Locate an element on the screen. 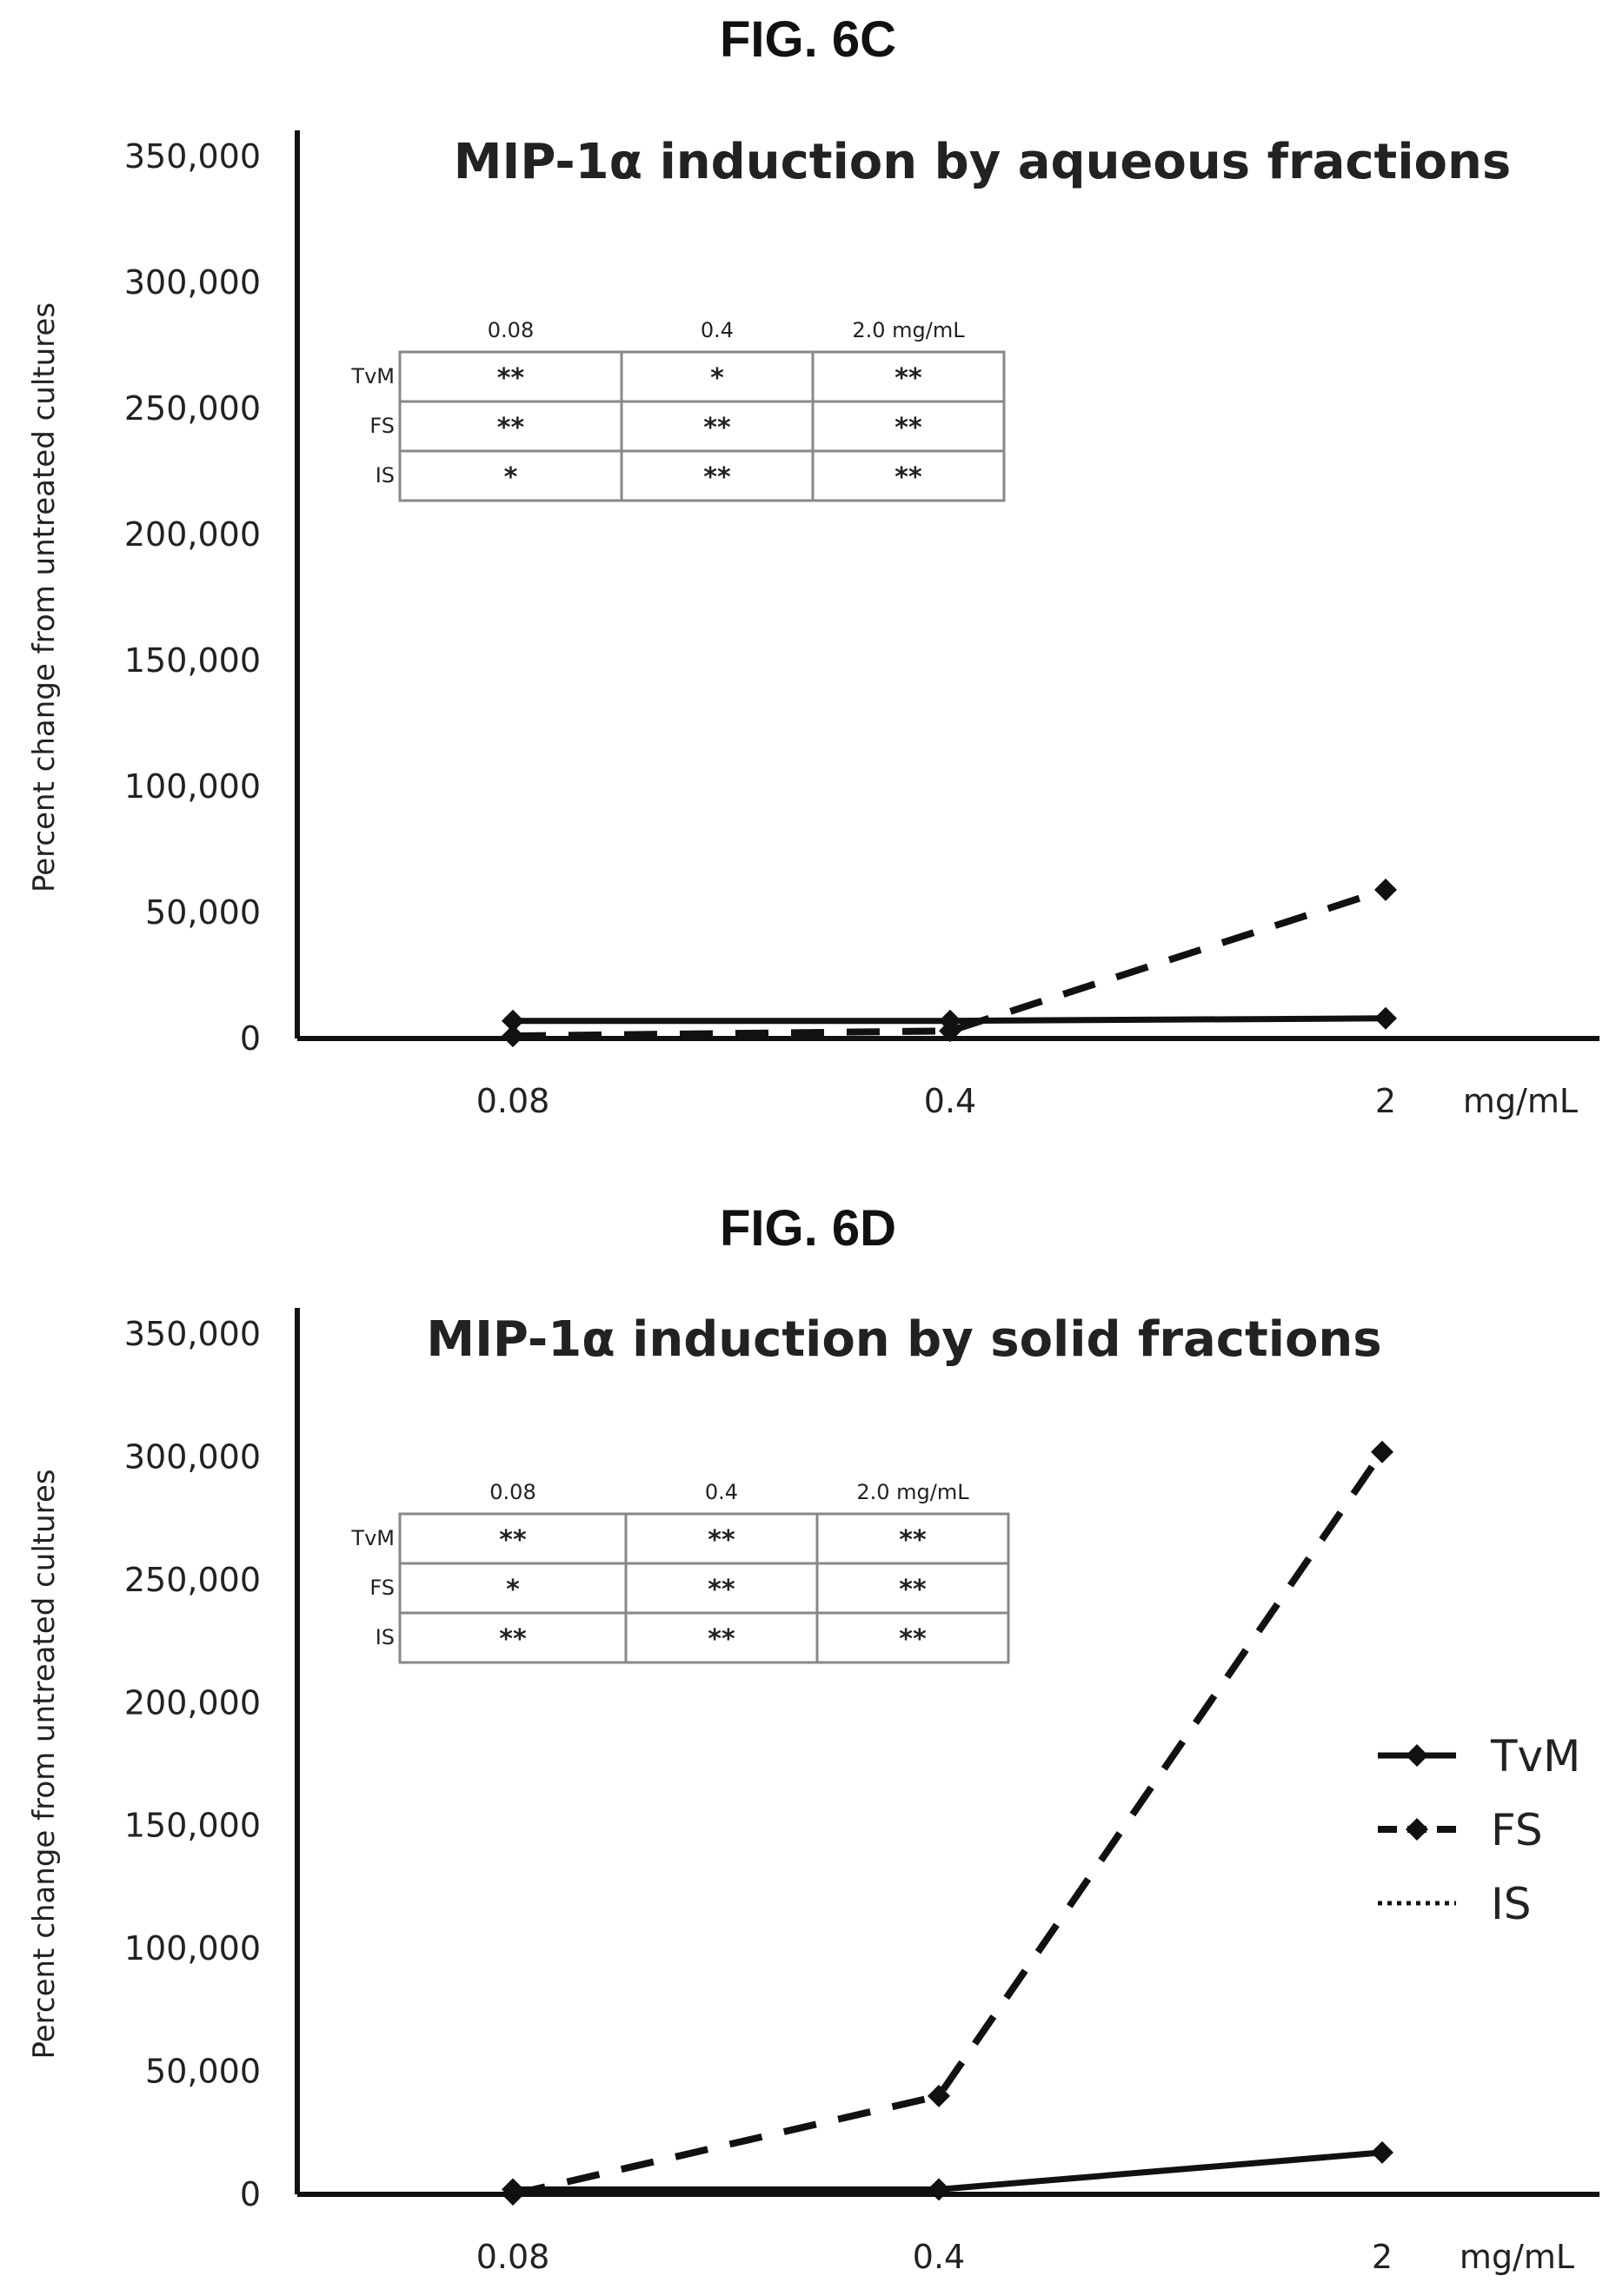  chart-title: MIP-1α induction by aqueous fractions is located at coordinates (982, 162).